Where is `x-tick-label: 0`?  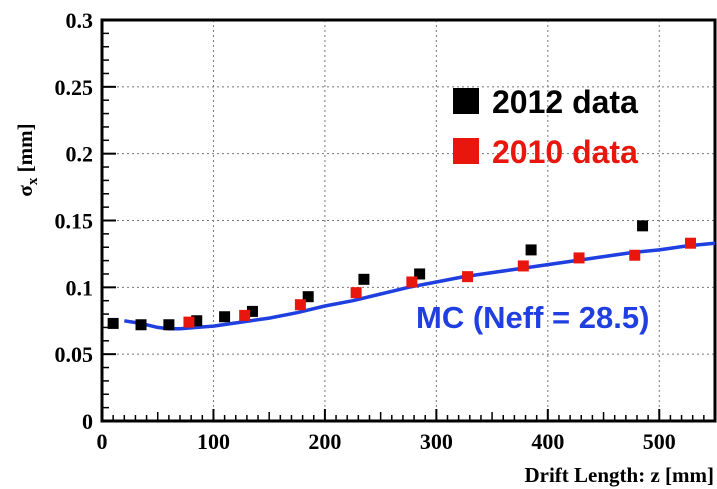 x-tick-label: 0 is located at coordinates (102, 441).